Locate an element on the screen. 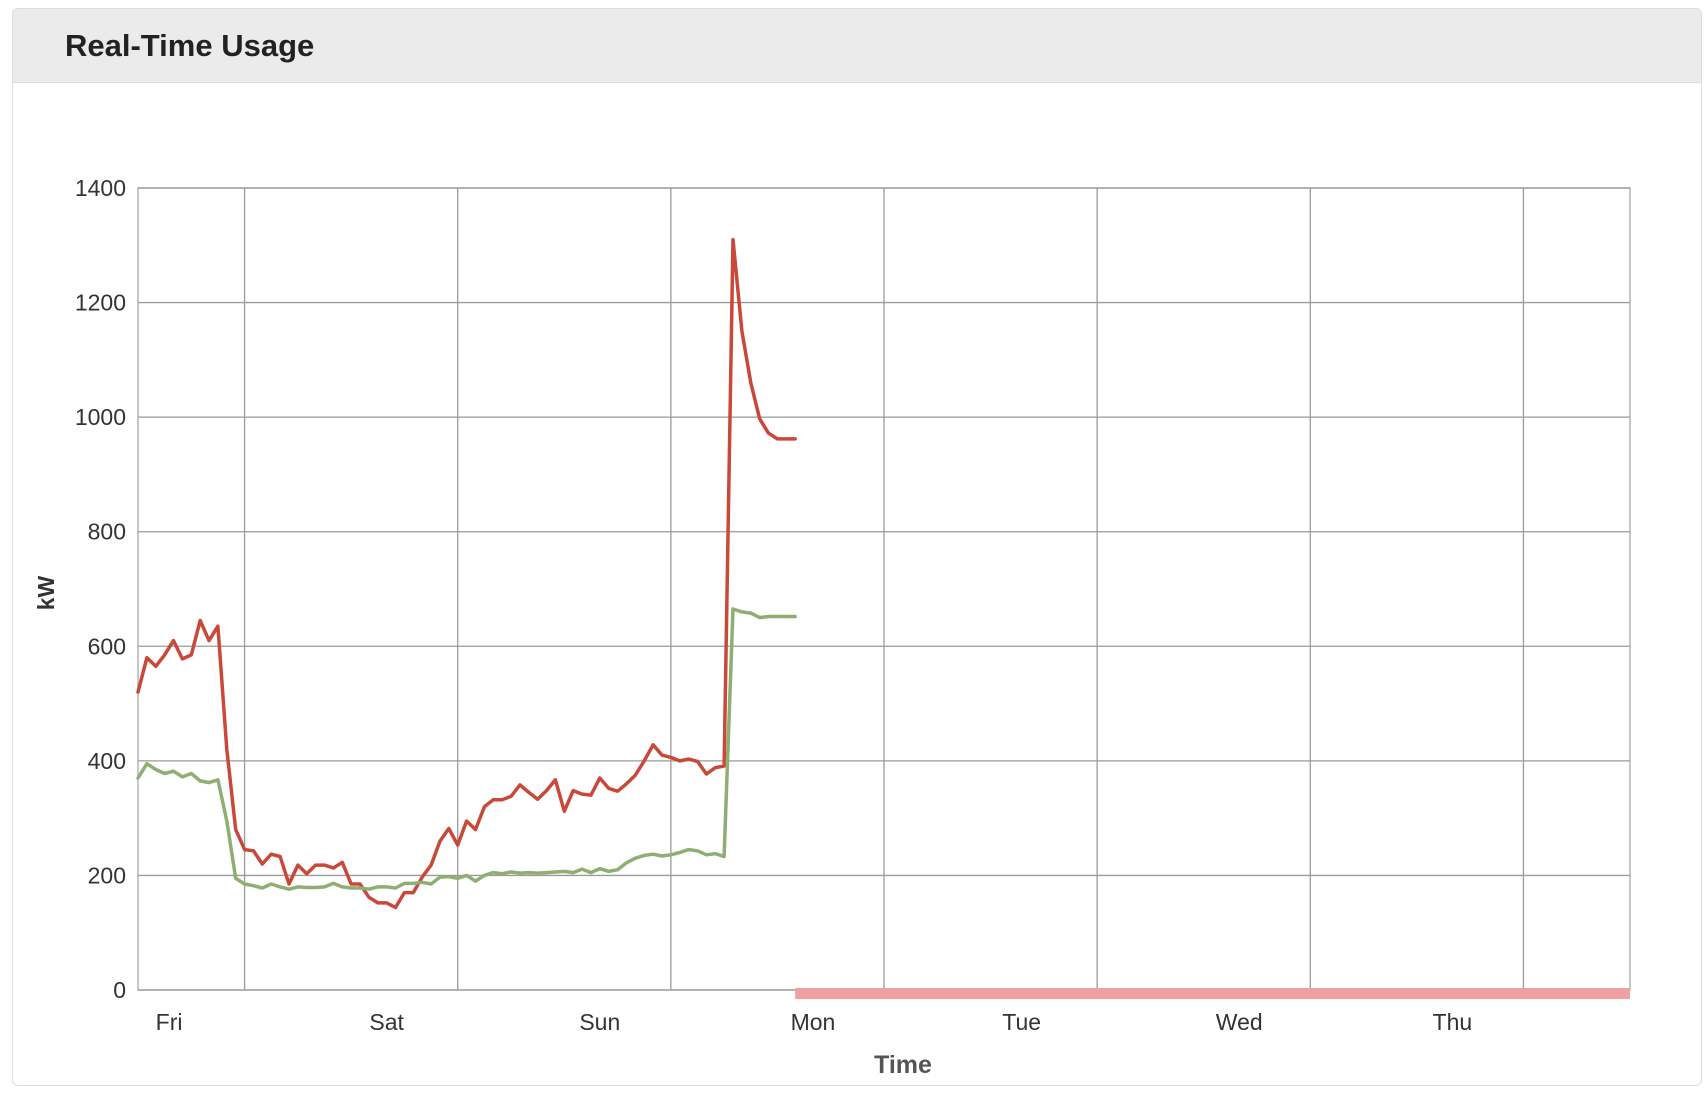  panel-title: Real-Time Usage is located at coordinates (190, 45).